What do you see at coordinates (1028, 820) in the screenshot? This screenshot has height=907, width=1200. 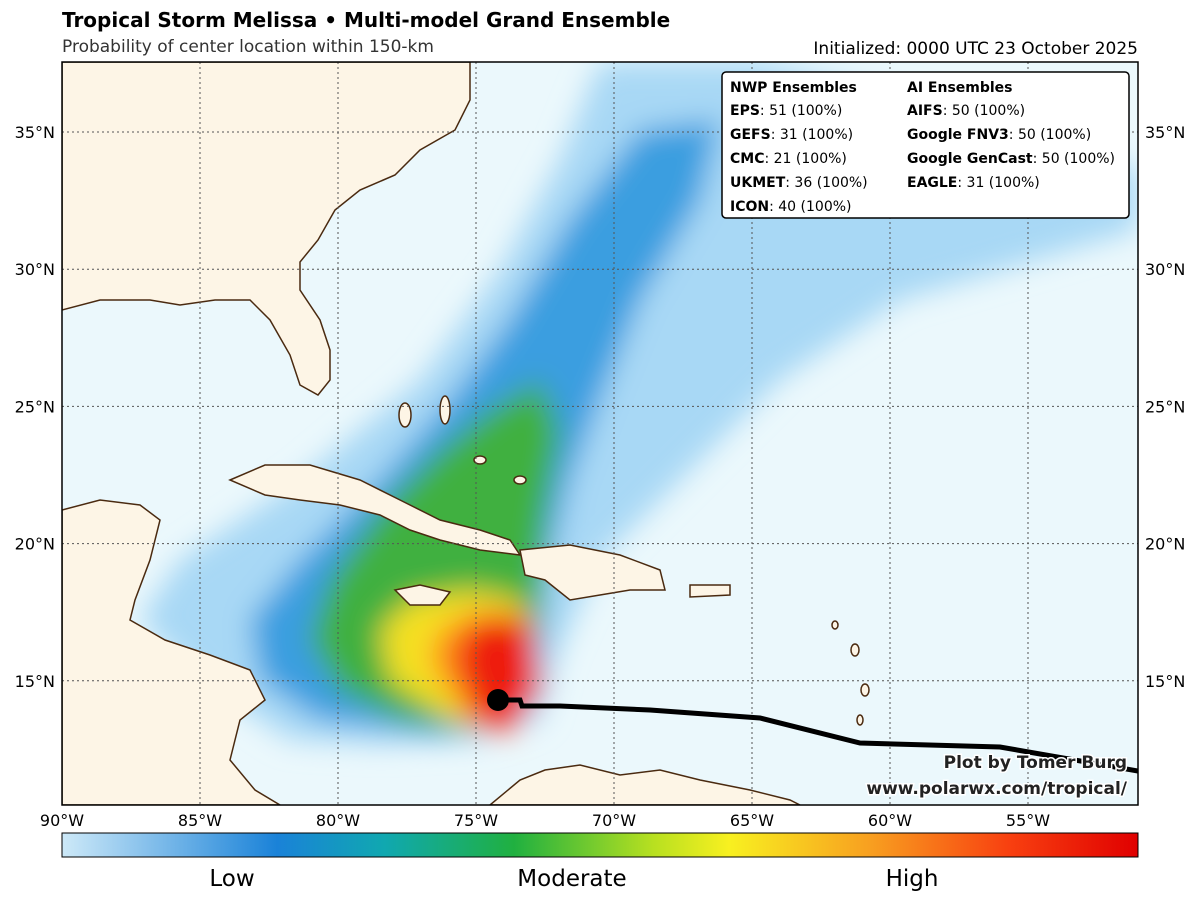 I see `lon-label: 55°W` at bounding box center [1028, 820].